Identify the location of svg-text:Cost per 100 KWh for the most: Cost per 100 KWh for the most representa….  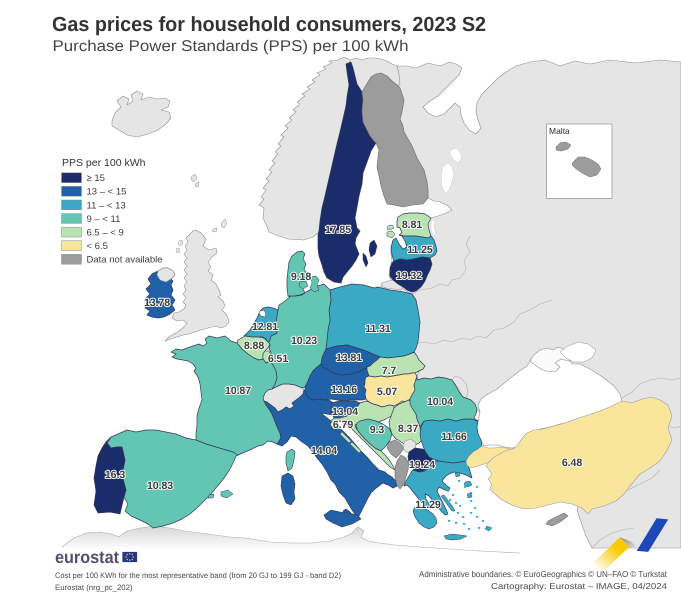
(198, 575).